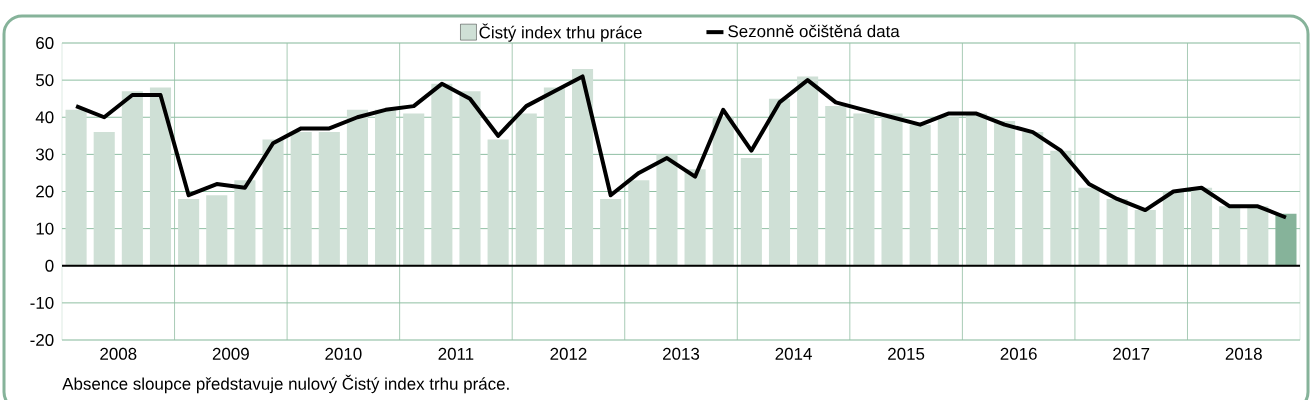 Image resolution: width=1314 pixels, height=400 pixels. I want to click on x-tick-label: 2013, so click(681, 353).